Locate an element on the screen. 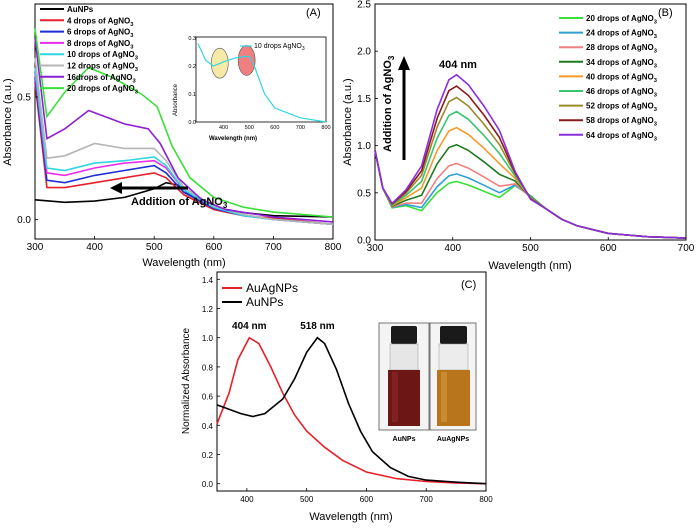  panel-b-legend-label-24-drops-of-agno3-sub: 3 is located at coordinates (655, 37).